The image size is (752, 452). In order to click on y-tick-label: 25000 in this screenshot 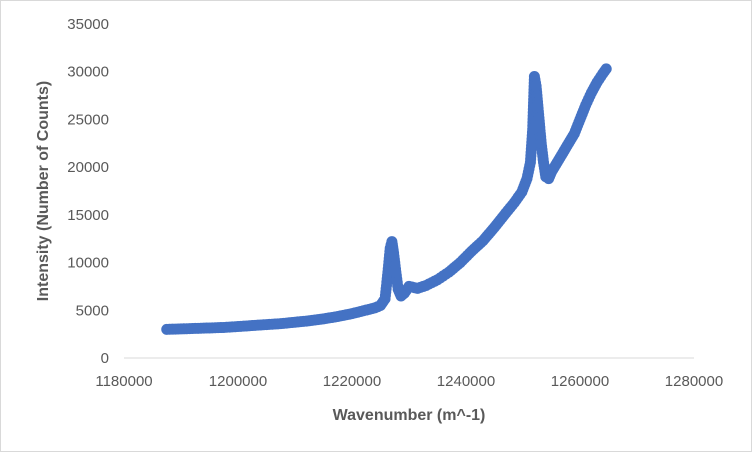, I will do `click(88, 119)`.